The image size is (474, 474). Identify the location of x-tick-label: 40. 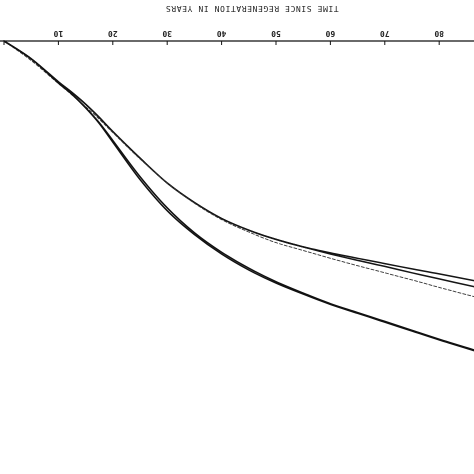
(222, 33).